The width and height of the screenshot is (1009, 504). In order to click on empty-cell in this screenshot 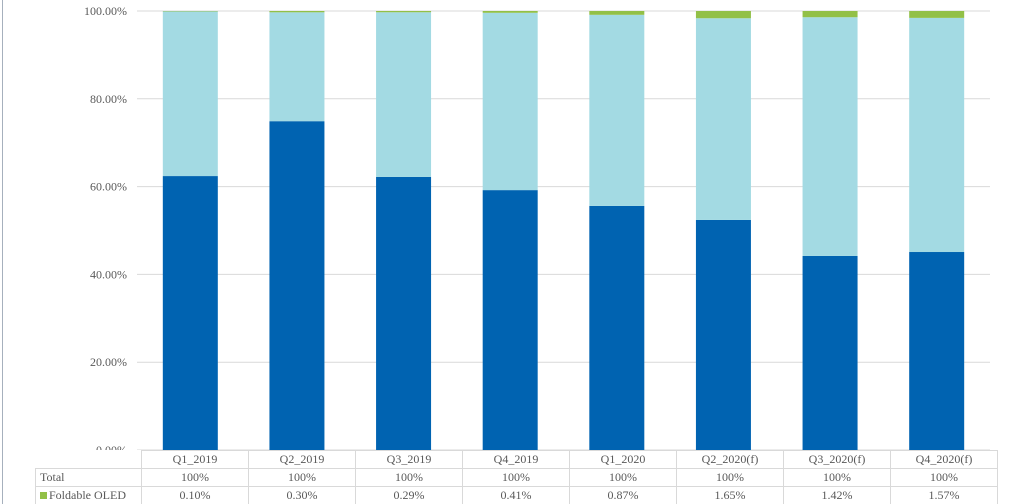, I will do `click(88, 459)`.